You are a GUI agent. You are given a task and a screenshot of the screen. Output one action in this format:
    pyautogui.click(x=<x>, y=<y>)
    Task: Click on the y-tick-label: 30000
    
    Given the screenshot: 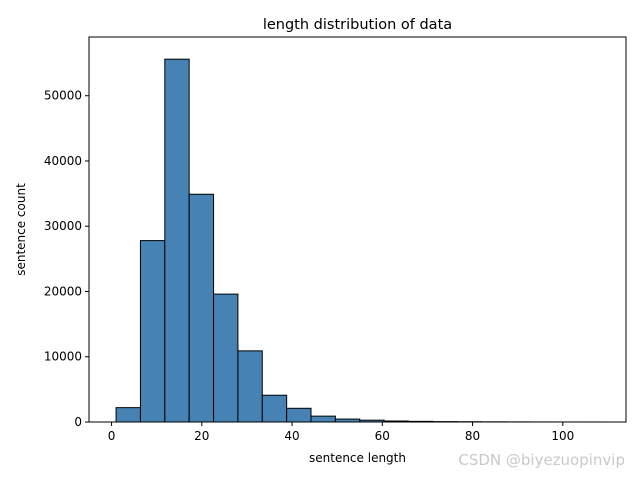 What is the action you would take?
    pyautogui.click(x=63, y=226)
    